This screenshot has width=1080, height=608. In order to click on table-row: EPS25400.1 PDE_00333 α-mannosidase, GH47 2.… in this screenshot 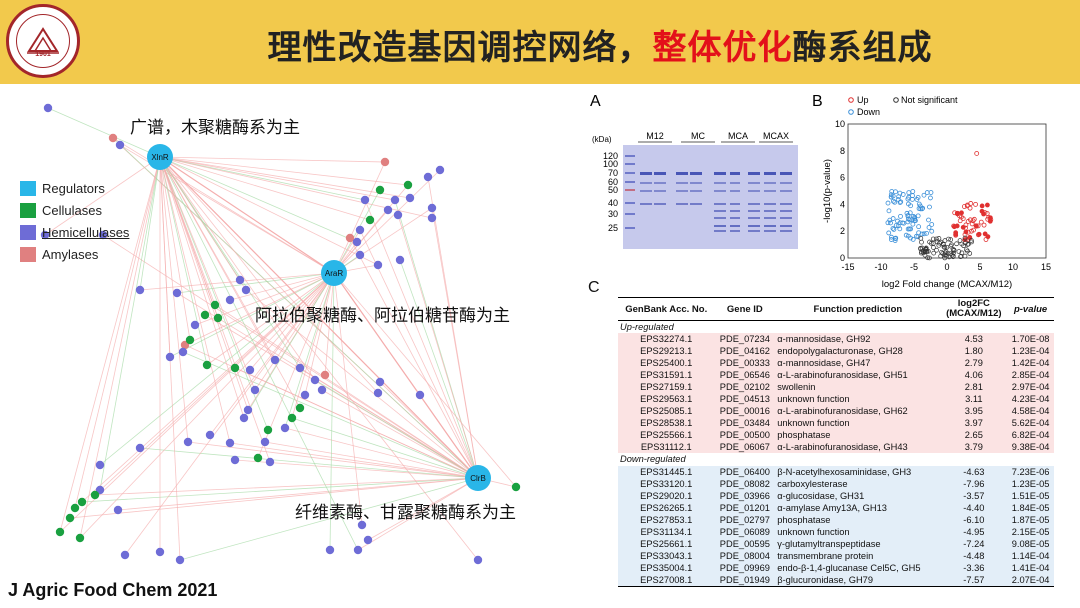, I will do `click(836, 363)`.